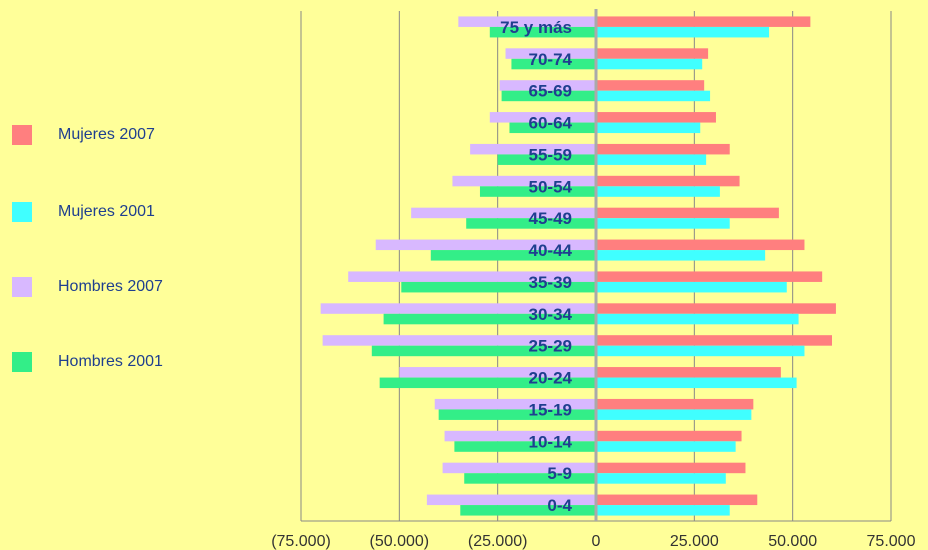 This screenshot has height=550, width=928. Describe the element at coordinates (550, 282) in the screenshot. I see `category-label: 35-39` at that location.